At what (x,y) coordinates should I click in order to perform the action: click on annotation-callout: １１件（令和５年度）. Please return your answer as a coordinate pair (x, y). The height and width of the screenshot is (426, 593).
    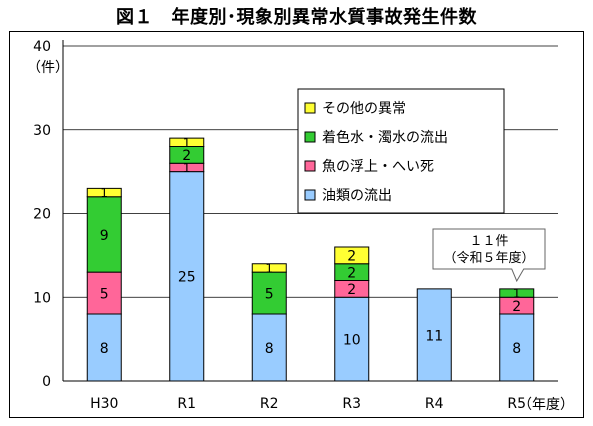
    Looking at the image, I should click on (489, 255).